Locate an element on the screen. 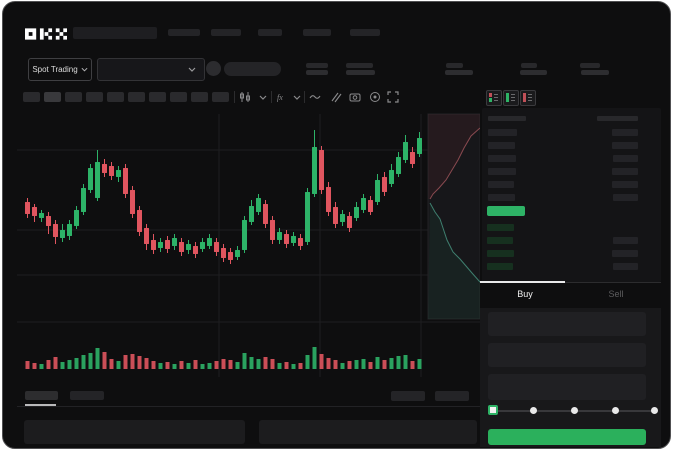 This screenshot has width=673, height=453. chart-style-candles-icon is located at coordinates (245, 97).